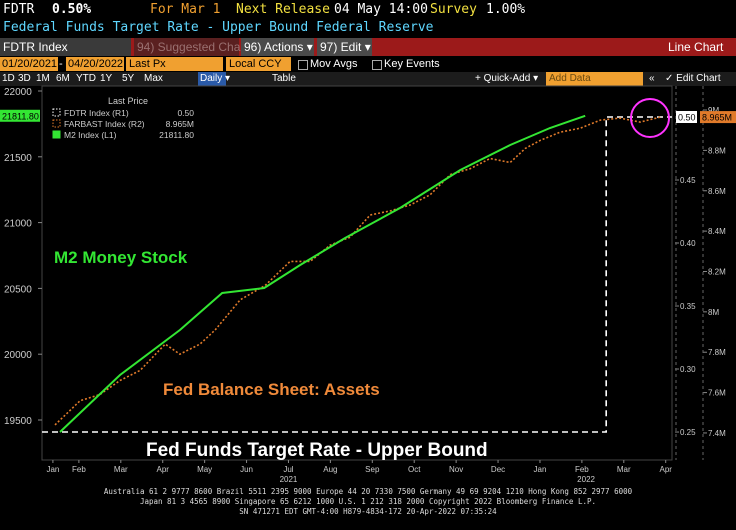  I want to click on legend-value: 0.50, so click(185, 113).